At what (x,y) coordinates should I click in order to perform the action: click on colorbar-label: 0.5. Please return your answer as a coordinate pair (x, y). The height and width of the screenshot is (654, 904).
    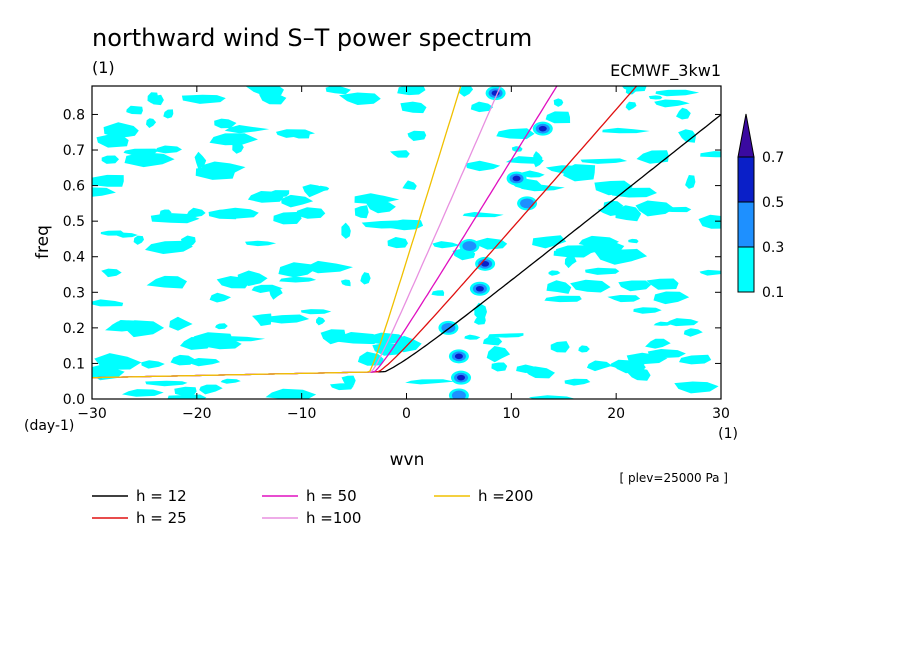
    Looking at the image, I should click on (773, 203).